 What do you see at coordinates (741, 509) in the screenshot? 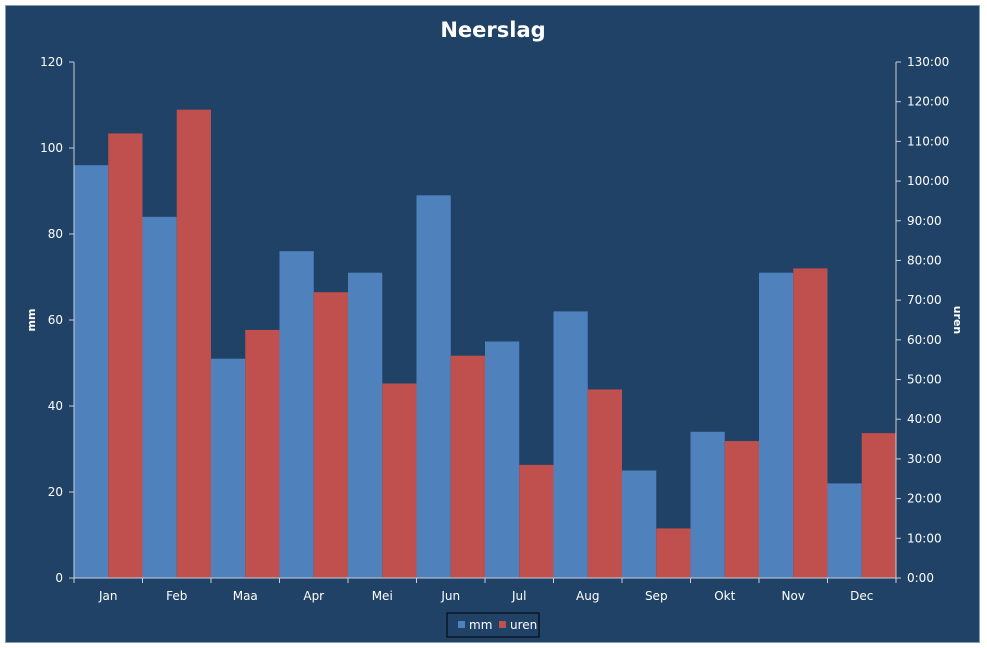
I see `bar-uren-okt` at bounding box center [741, 509].